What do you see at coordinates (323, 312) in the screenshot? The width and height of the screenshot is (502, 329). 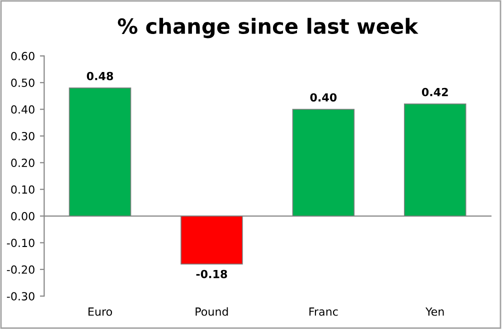 I see `x-tick-label: Franc` at bounding box center [323, 312].